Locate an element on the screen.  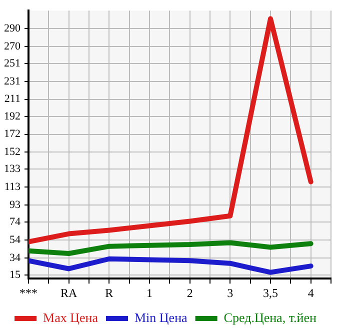
y-tick-label: 34 is located at coordinates (15, 258).